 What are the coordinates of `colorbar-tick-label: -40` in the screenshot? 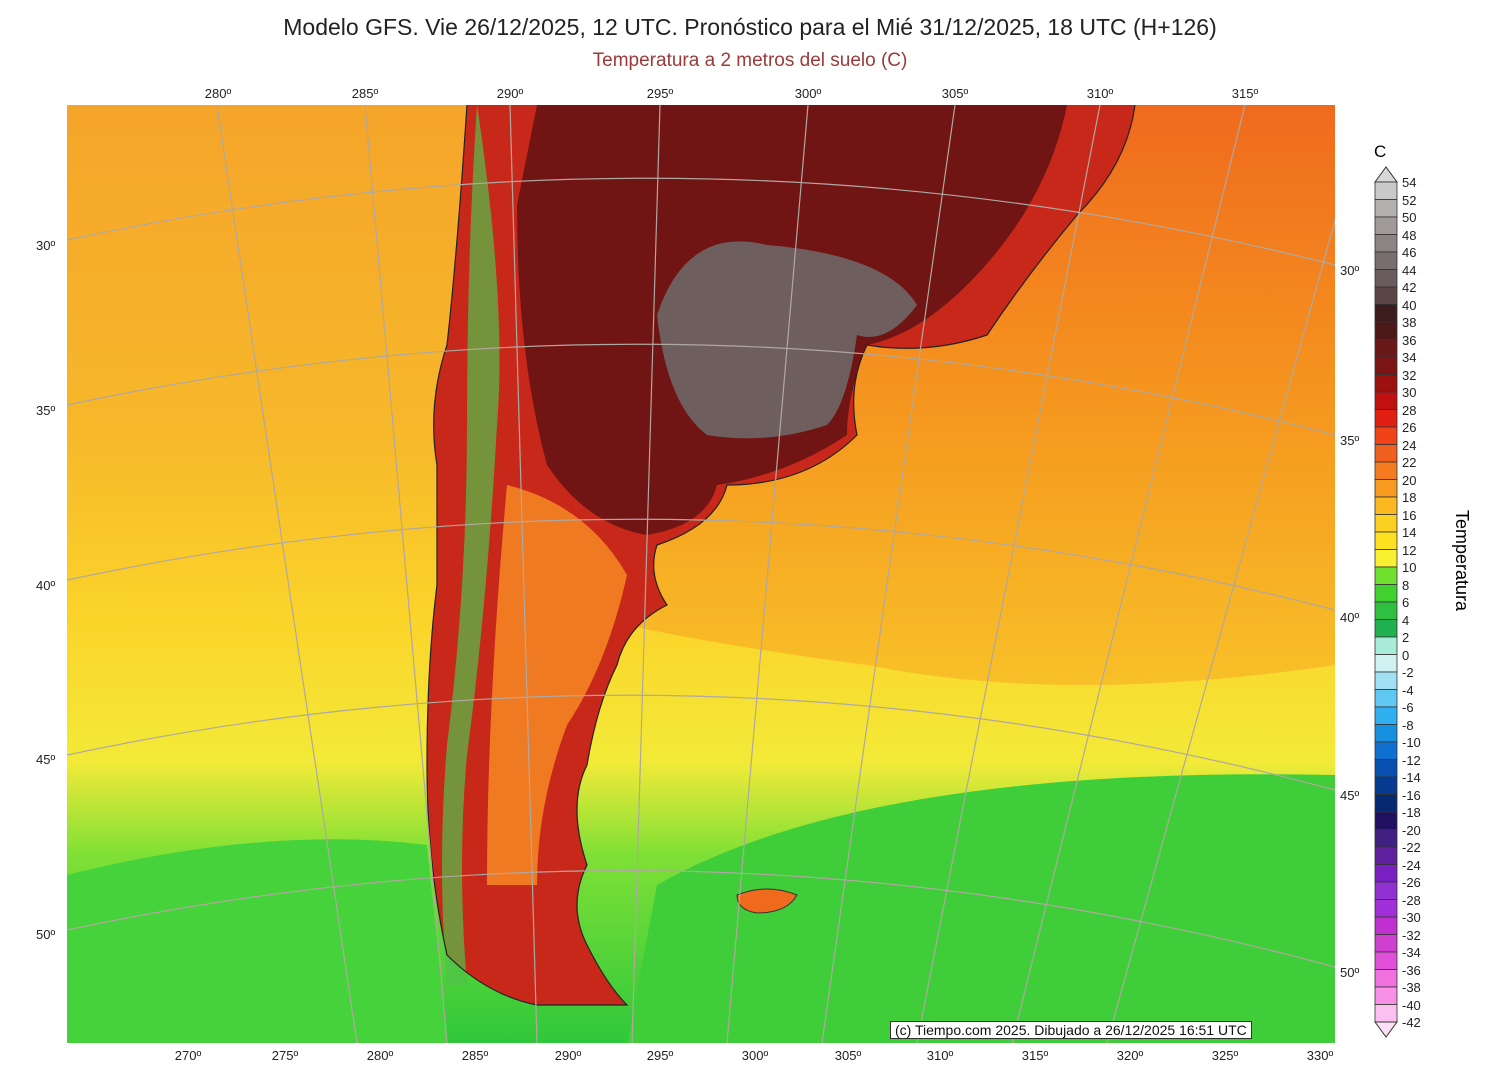 It's located at (1411, 1005).